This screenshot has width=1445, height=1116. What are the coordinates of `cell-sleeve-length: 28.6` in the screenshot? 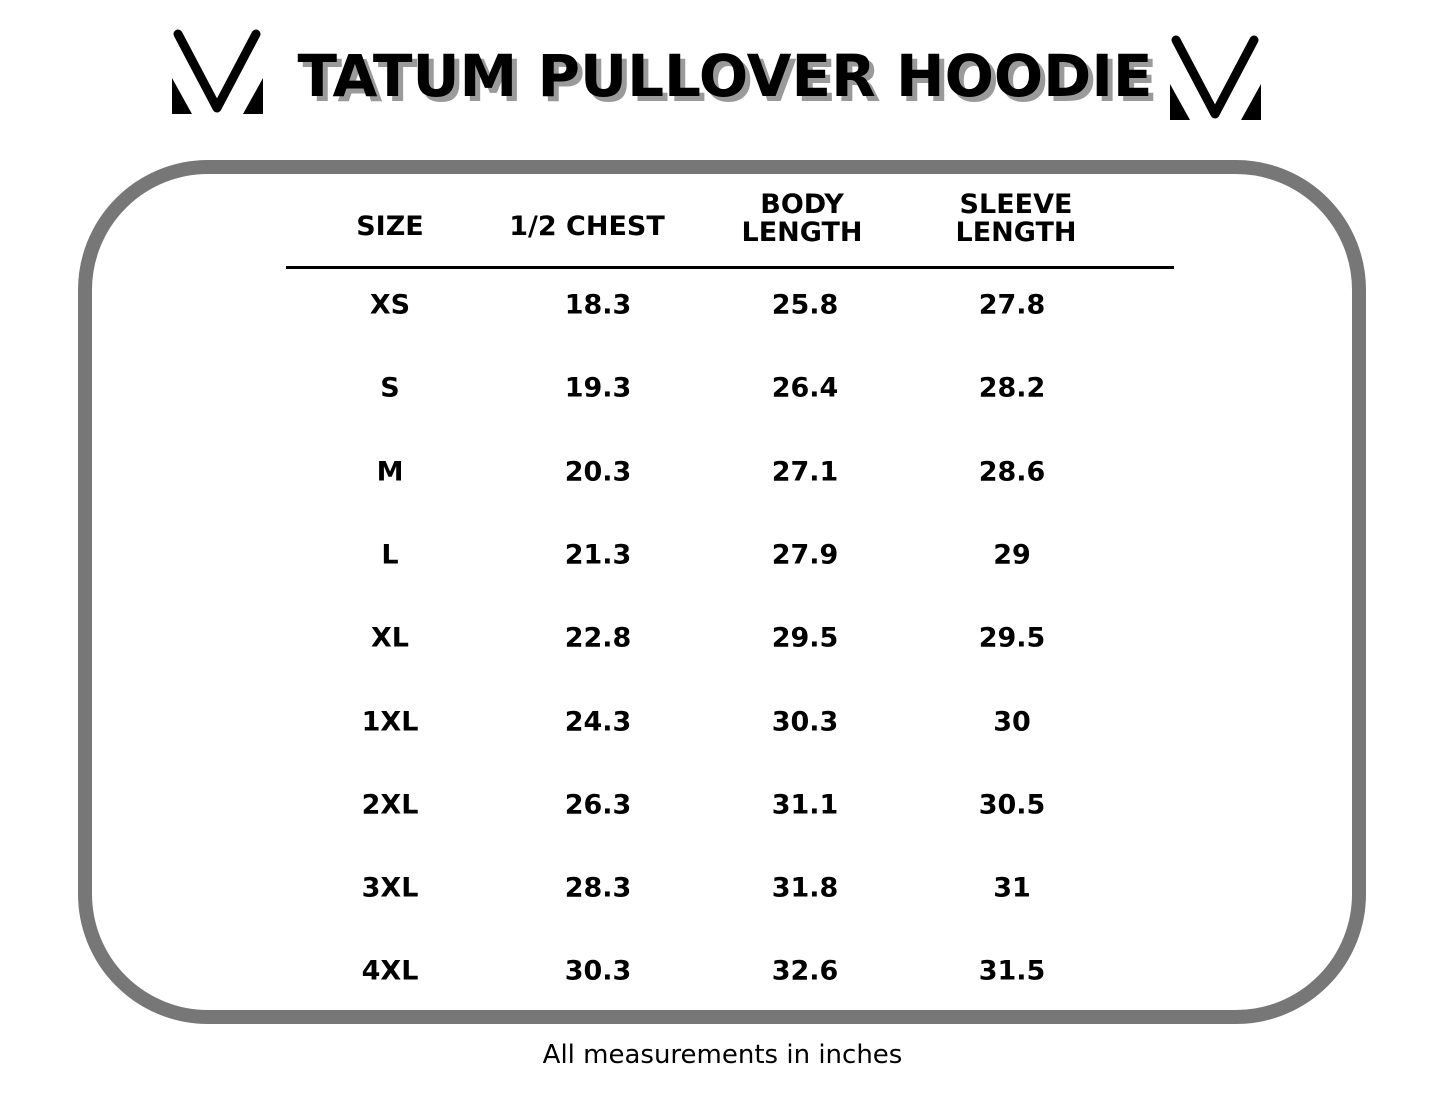 It's located at (1012, 472).